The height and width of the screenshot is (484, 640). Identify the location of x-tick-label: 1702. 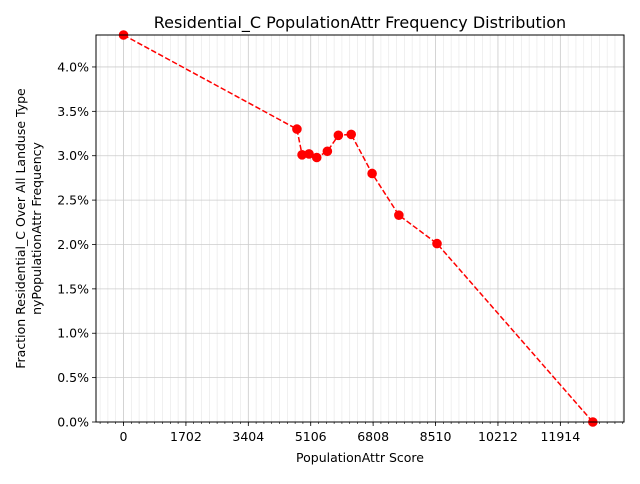
(186, 436).